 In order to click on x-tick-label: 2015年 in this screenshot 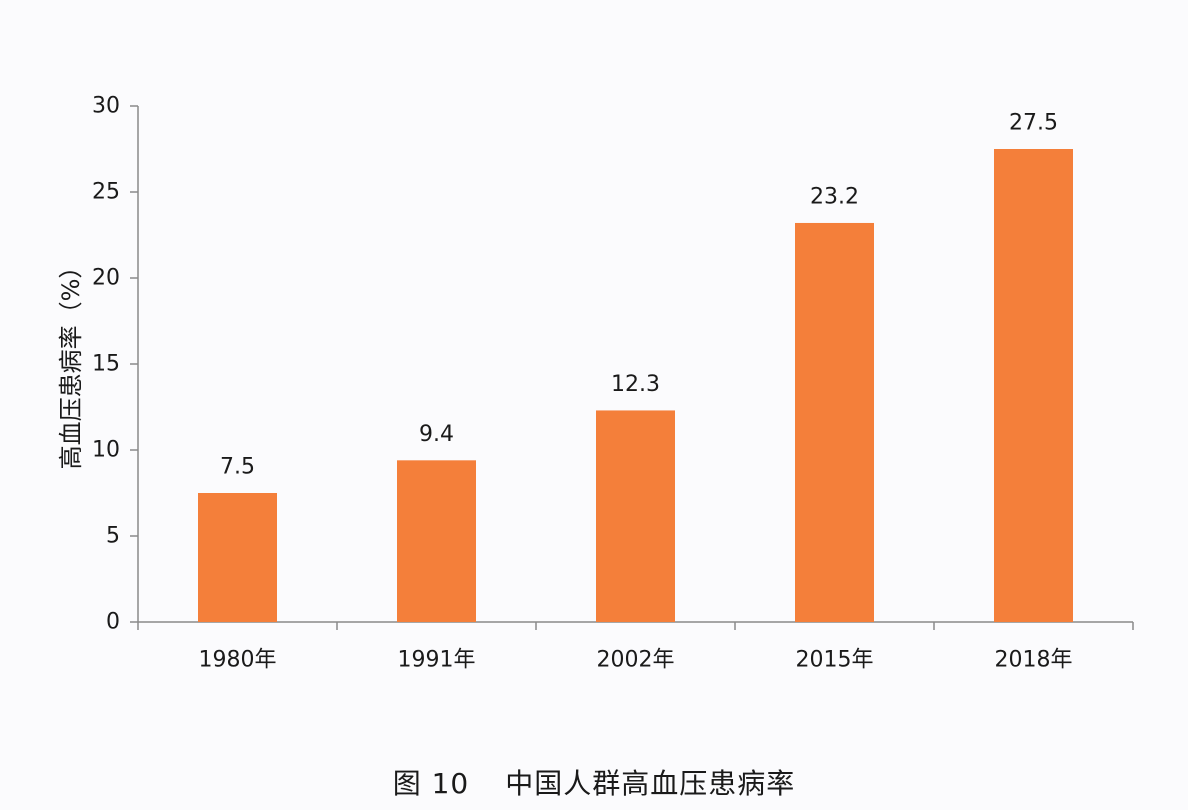, I will do `click(835, 660)`.